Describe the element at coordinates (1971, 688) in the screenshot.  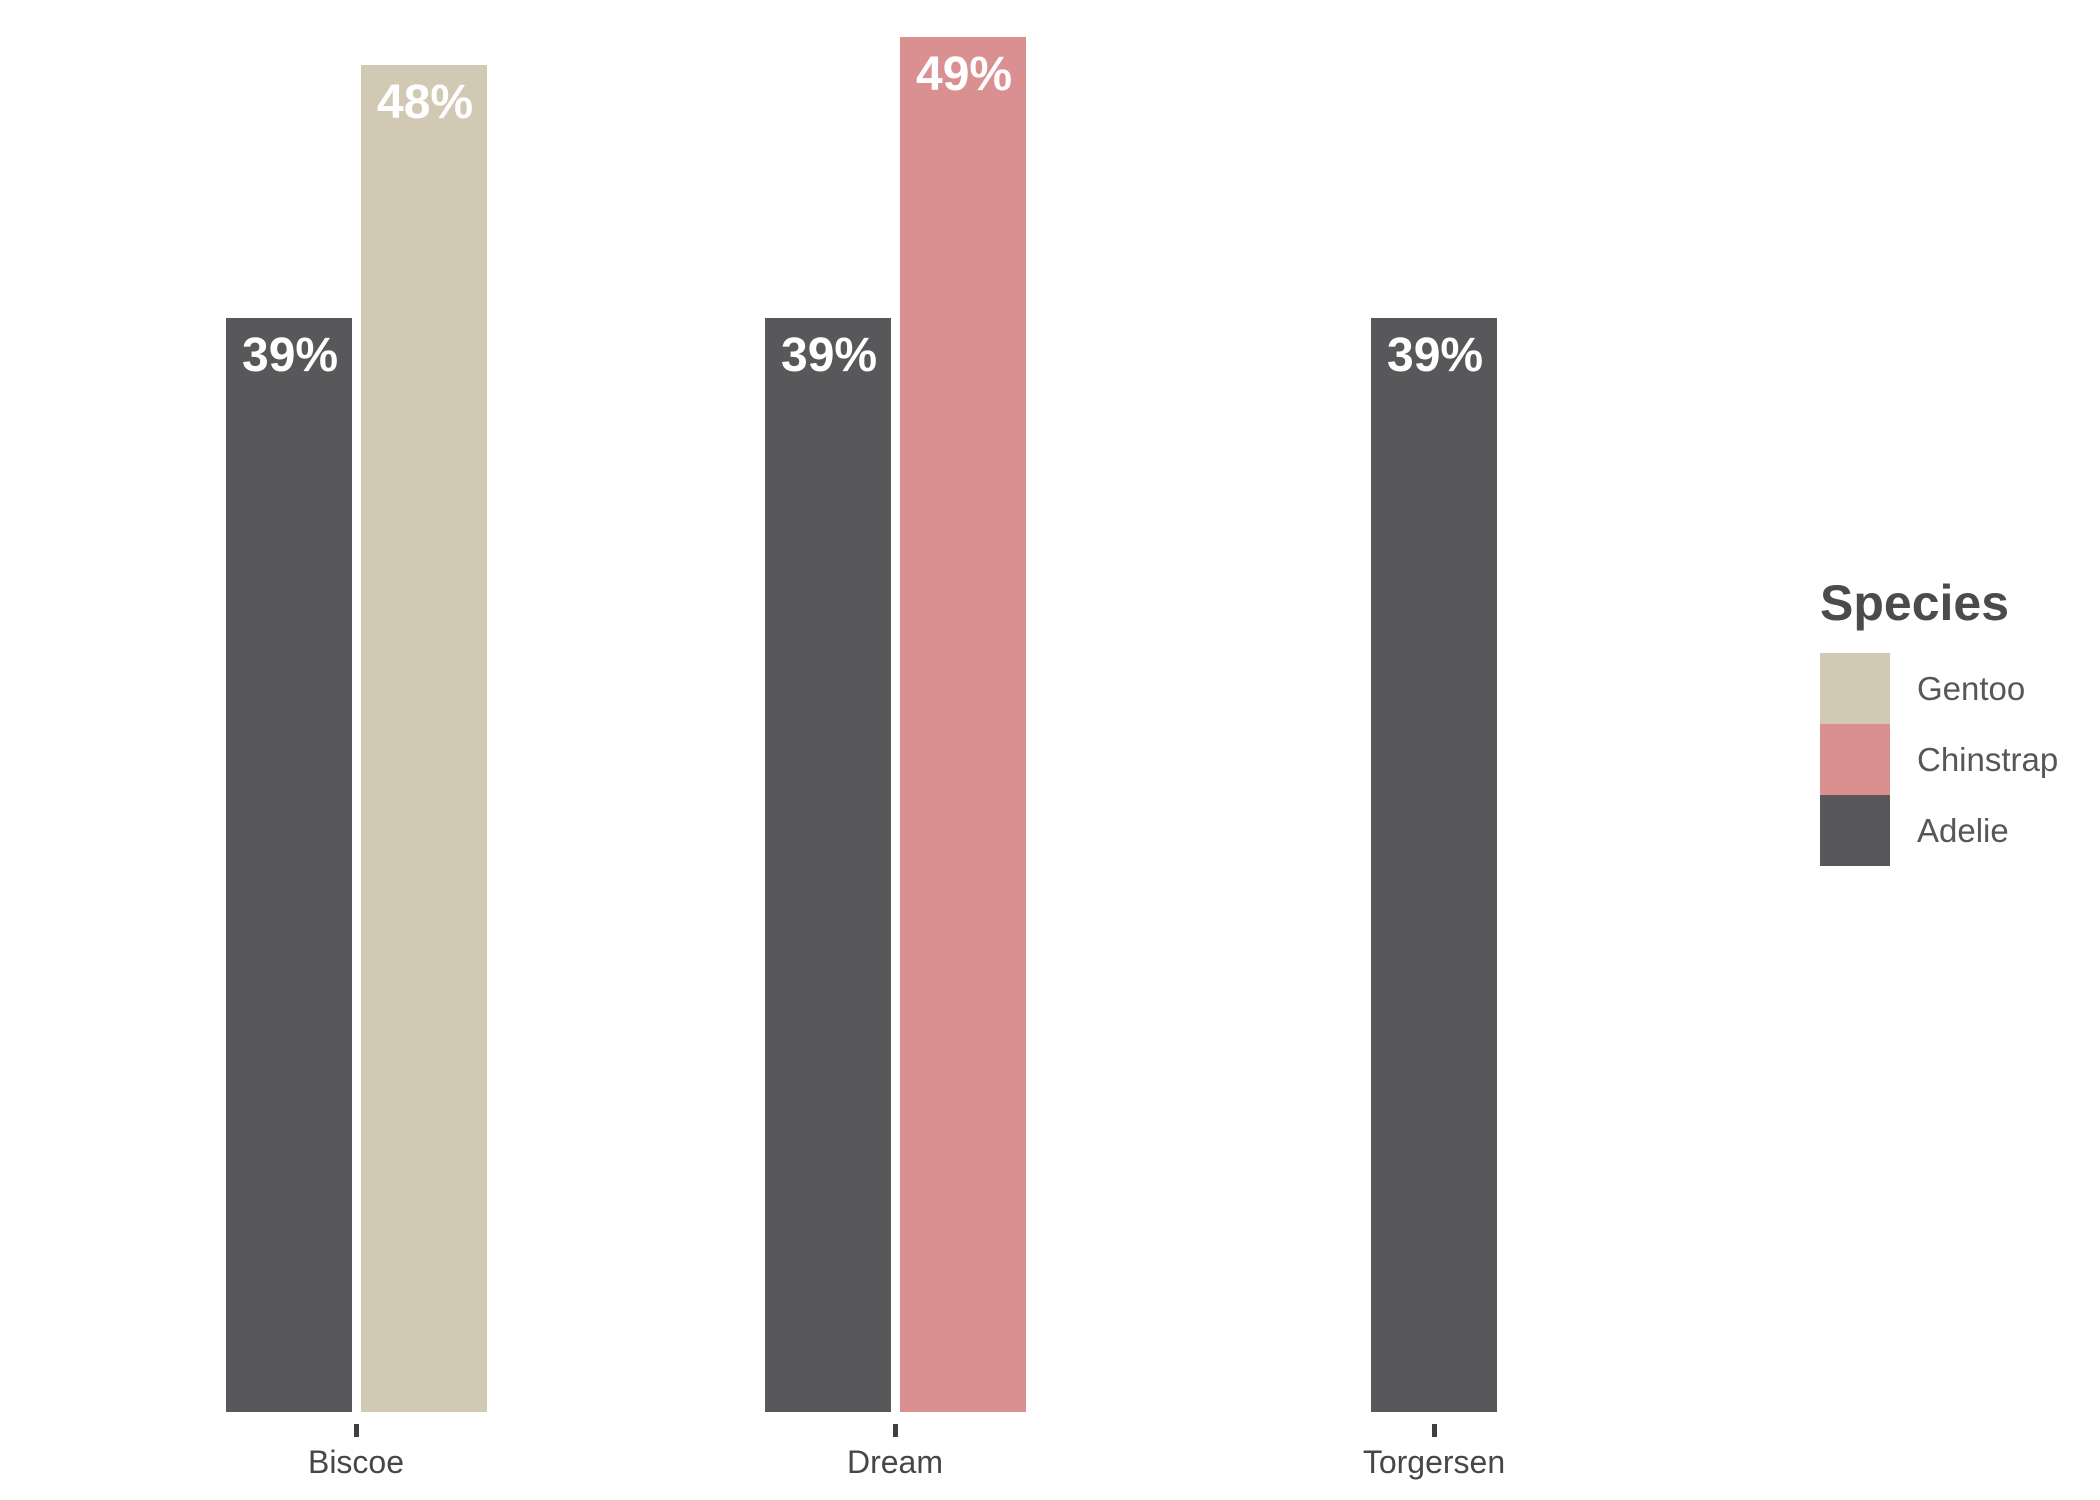
I see `legend-label-gentoo: Gentoo` at that location.